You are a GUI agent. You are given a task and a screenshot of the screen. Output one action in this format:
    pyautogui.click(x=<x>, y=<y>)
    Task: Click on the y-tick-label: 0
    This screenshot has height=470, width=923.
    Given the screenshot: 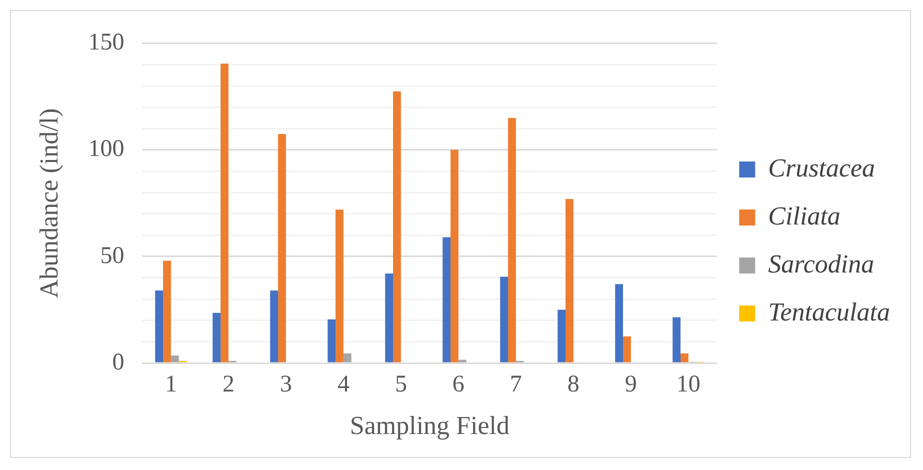 What is the action you would take?
    pyautogui.click(x=118, y=362)
    